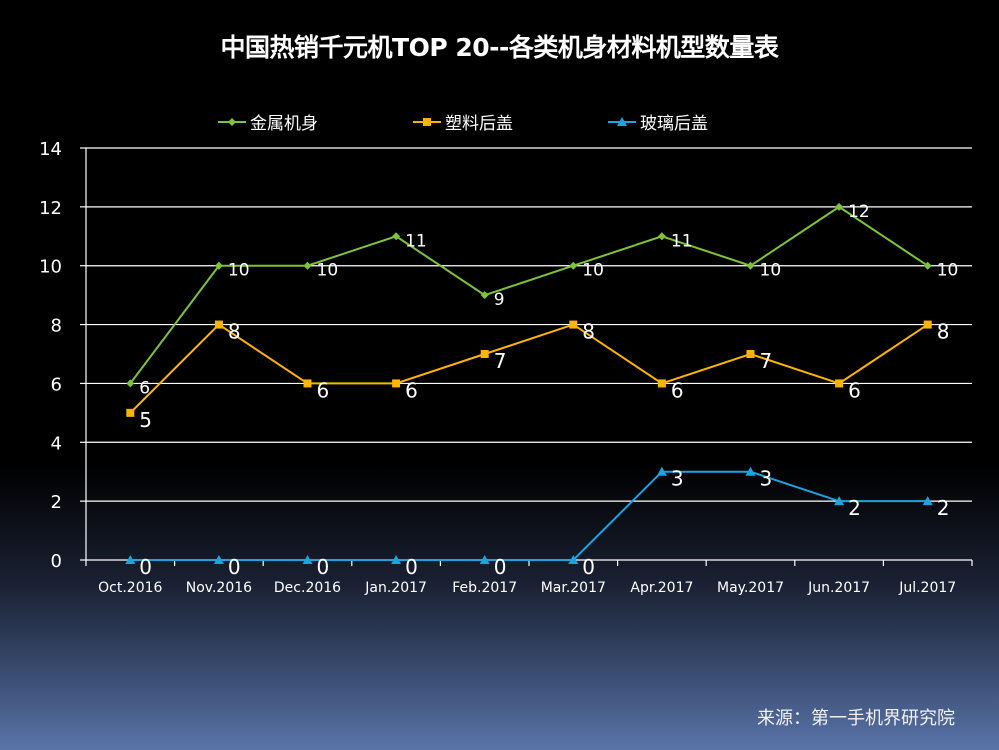 This screenshot has height=750, width=999. What do you see at coordinates (130, 588) in the screenshot?
I see `x-tick-label: Oct.2016` at bounding box center [130, 588].